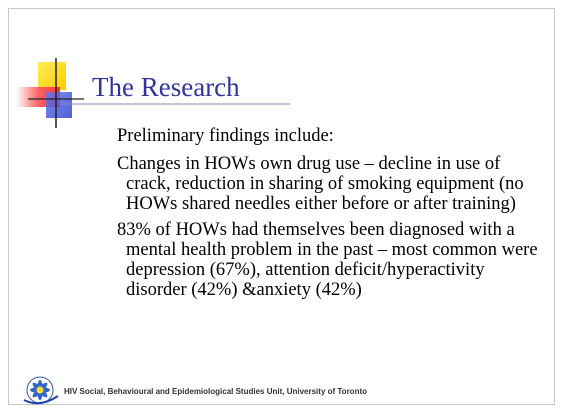 Image resolution: width=565 pixels, height=415 pixels. I want to click on intro-text: Preliminary findings include:, so click(225, 136).